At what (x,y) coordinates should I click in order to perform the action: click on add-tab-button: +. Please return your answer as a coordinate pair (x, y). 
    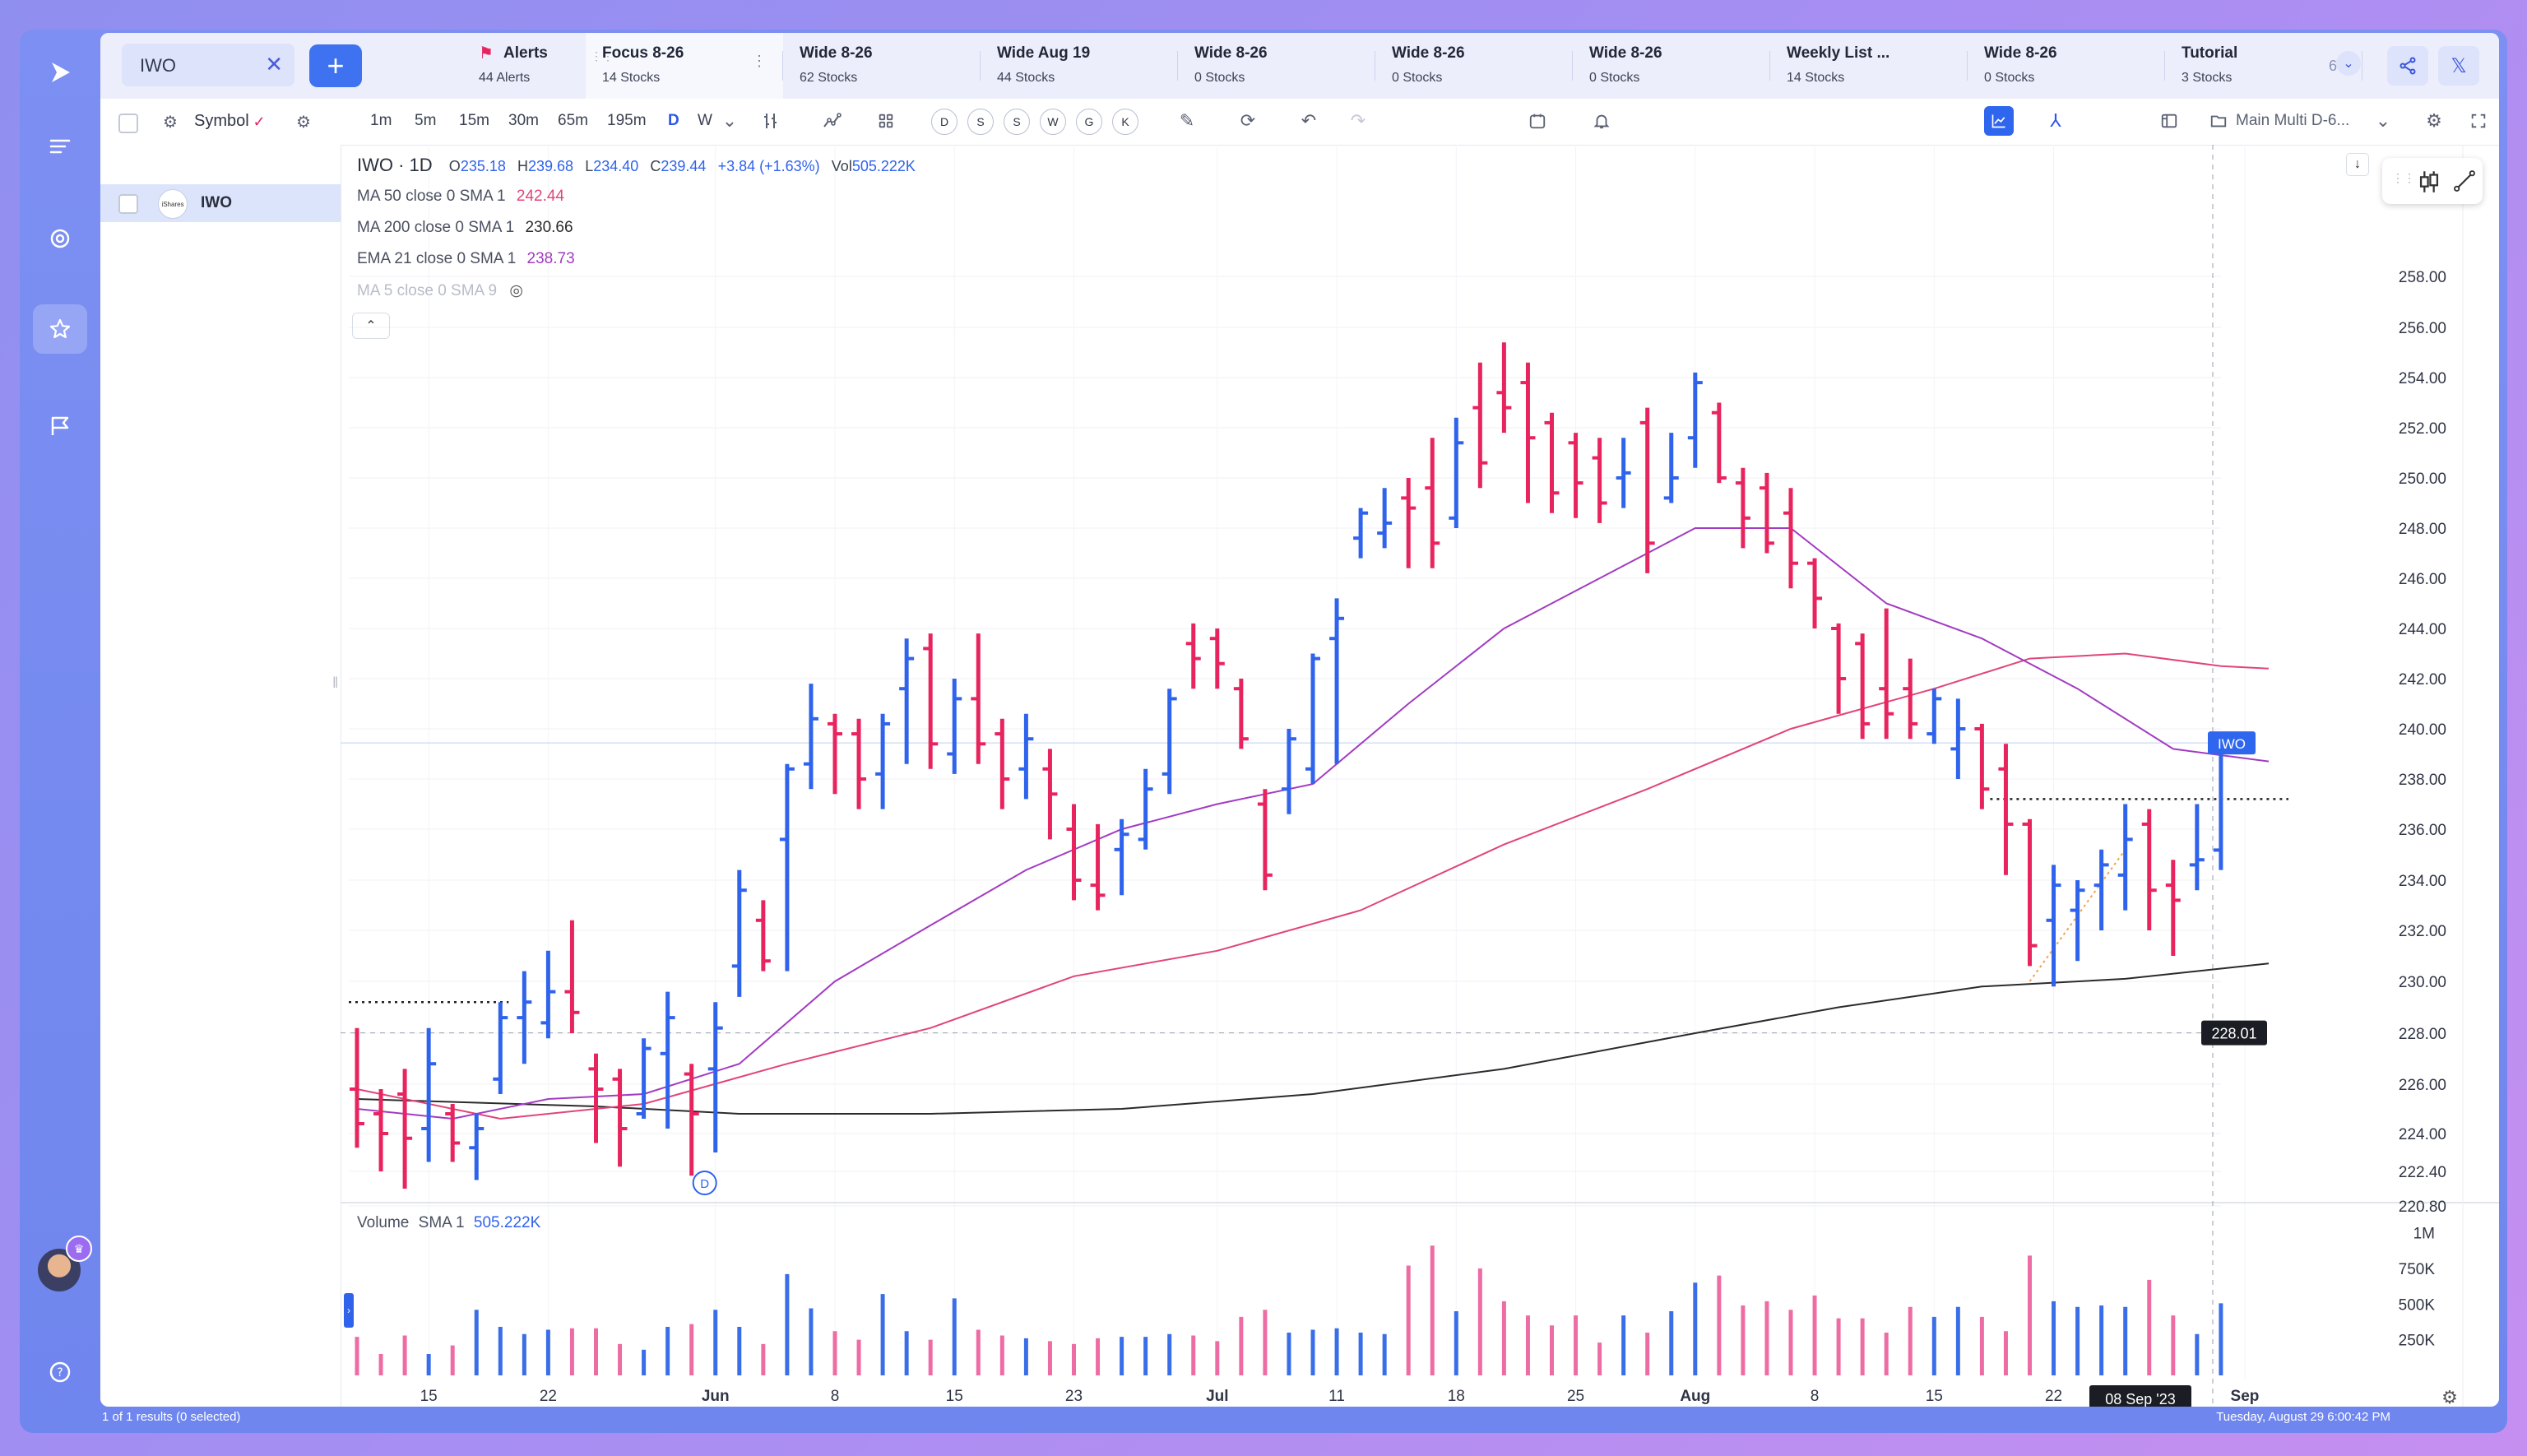
    Looking at the image, I should click on (335, 65).